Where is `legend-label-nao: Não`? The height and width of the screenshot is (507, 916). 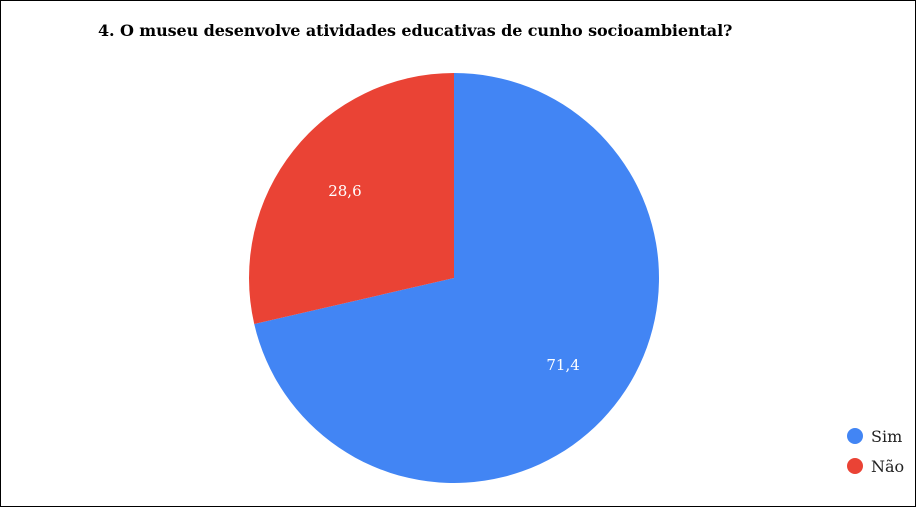
legend-label-nao: Não is located at coordinates (888, 466).